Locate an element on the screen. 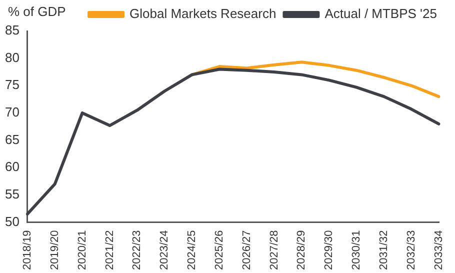 The width and height of the screenshot is (455, 273). x-tick-label: 2032/33 is located at coordinates (411, 250).